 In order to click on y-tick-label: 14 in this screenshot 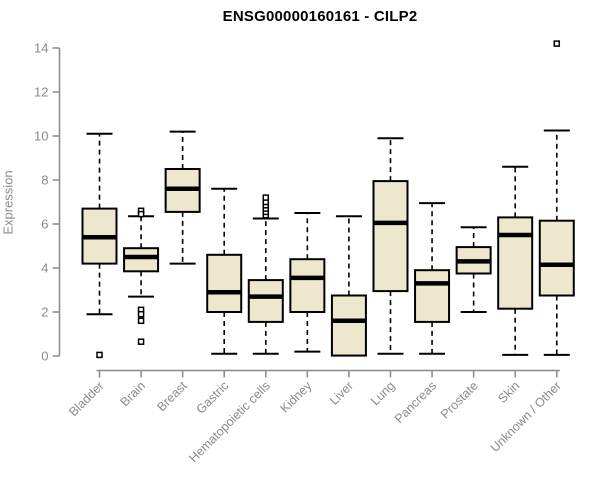, I will do `click(41, 48)`.